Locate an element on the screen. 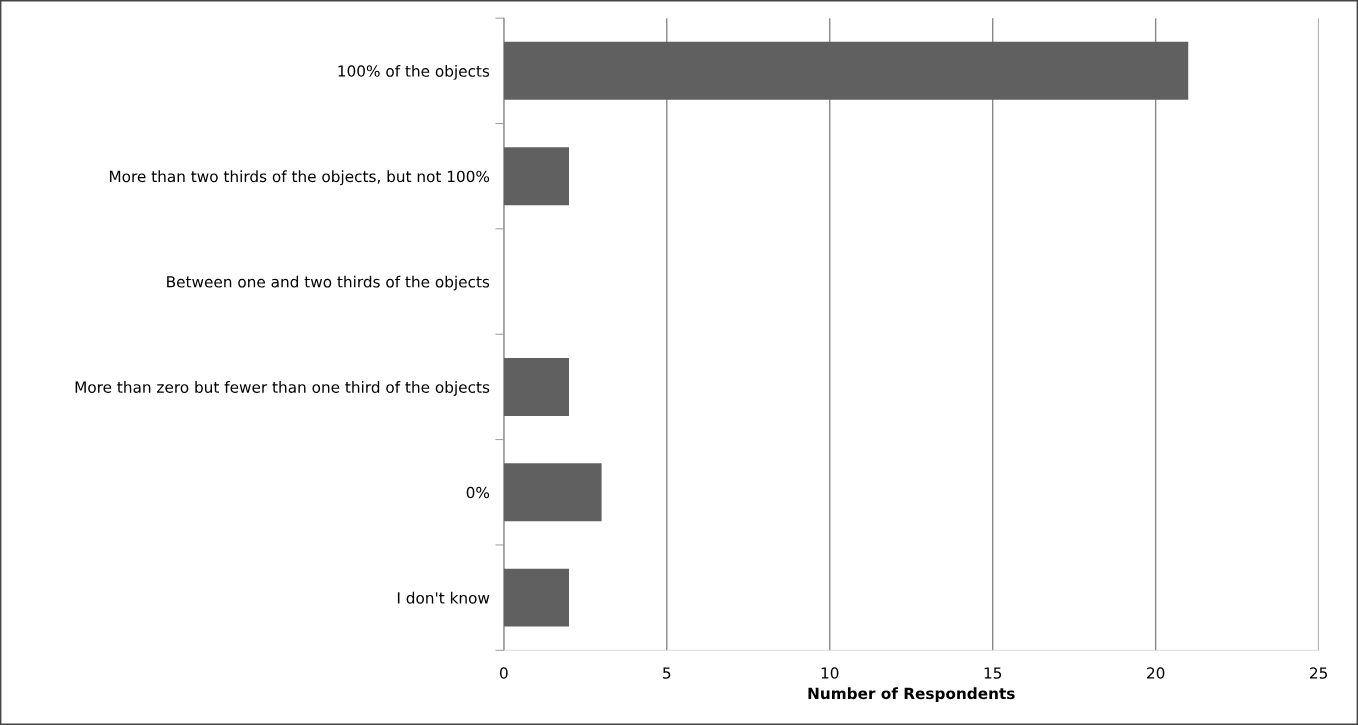  x-tick-label: 25 is located at coordinates (1318, 673).